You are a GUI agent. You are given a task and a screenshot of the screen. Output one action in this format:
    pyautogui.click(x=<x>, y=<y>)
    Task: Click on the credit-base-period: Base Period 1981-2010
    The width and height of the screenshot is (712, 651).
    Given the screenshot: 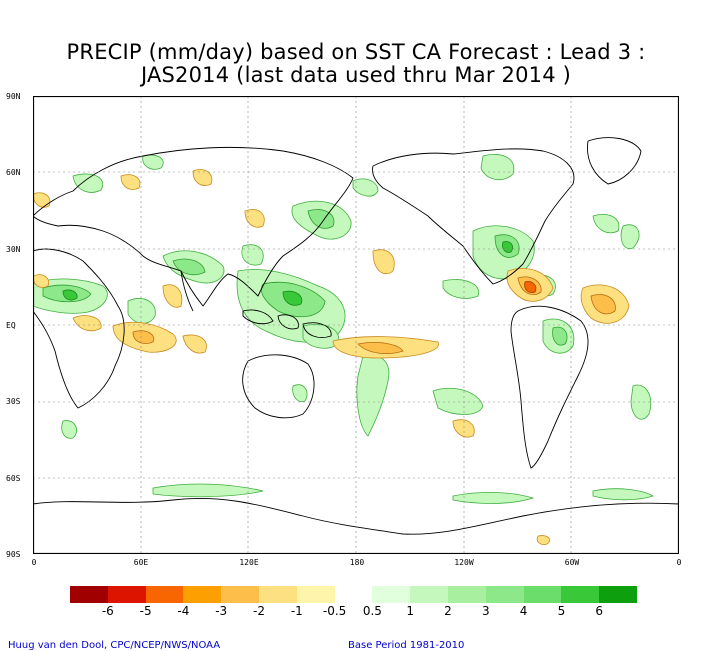 What is the action you would take?
    pyautogui.click(x=406, y=645)
    